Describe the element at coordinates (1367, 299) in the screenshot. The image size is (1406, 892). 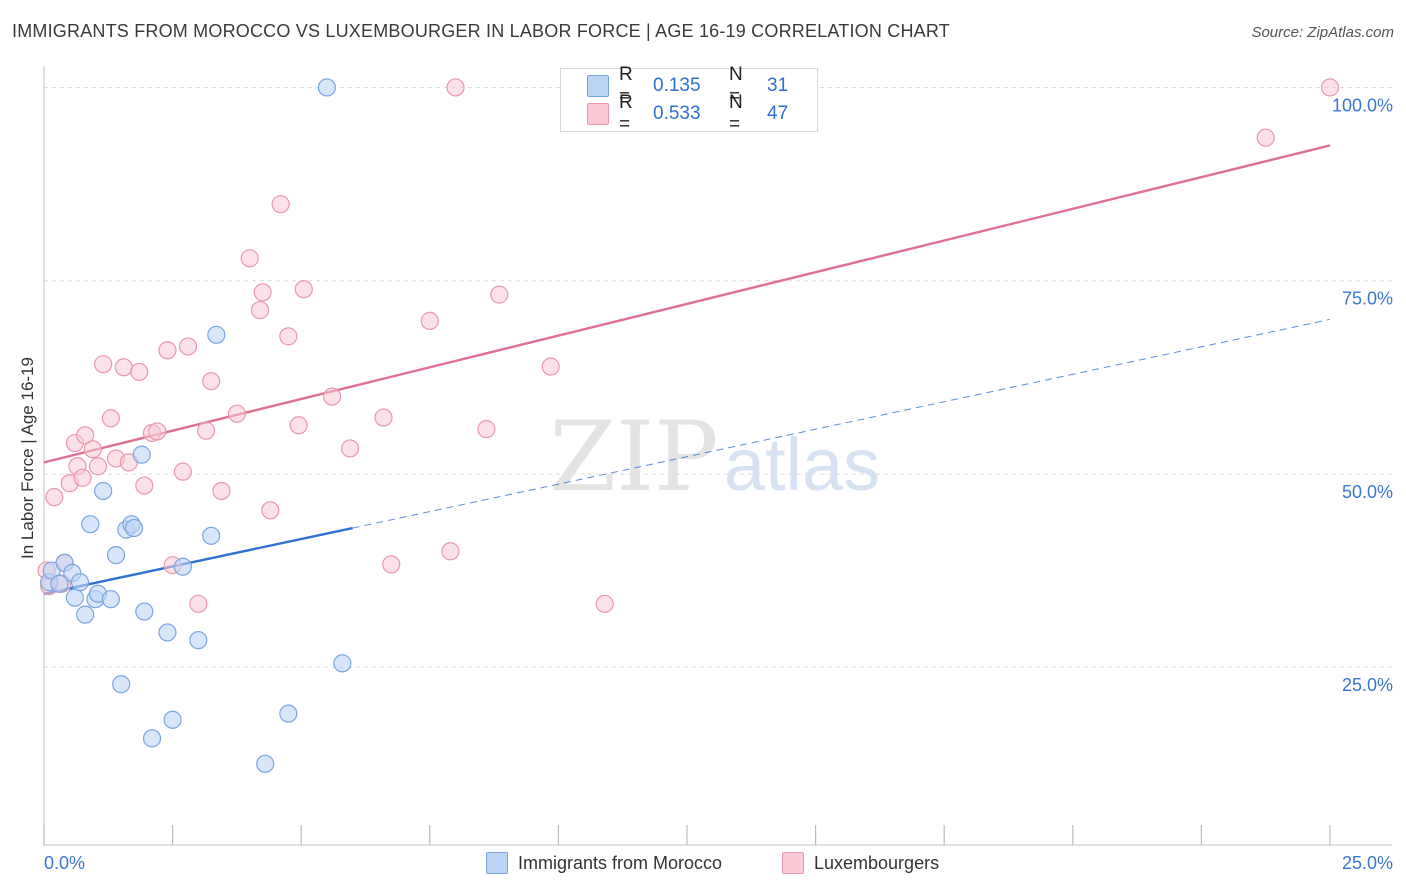
I see `y-tick-label: 75.0%` at that location.